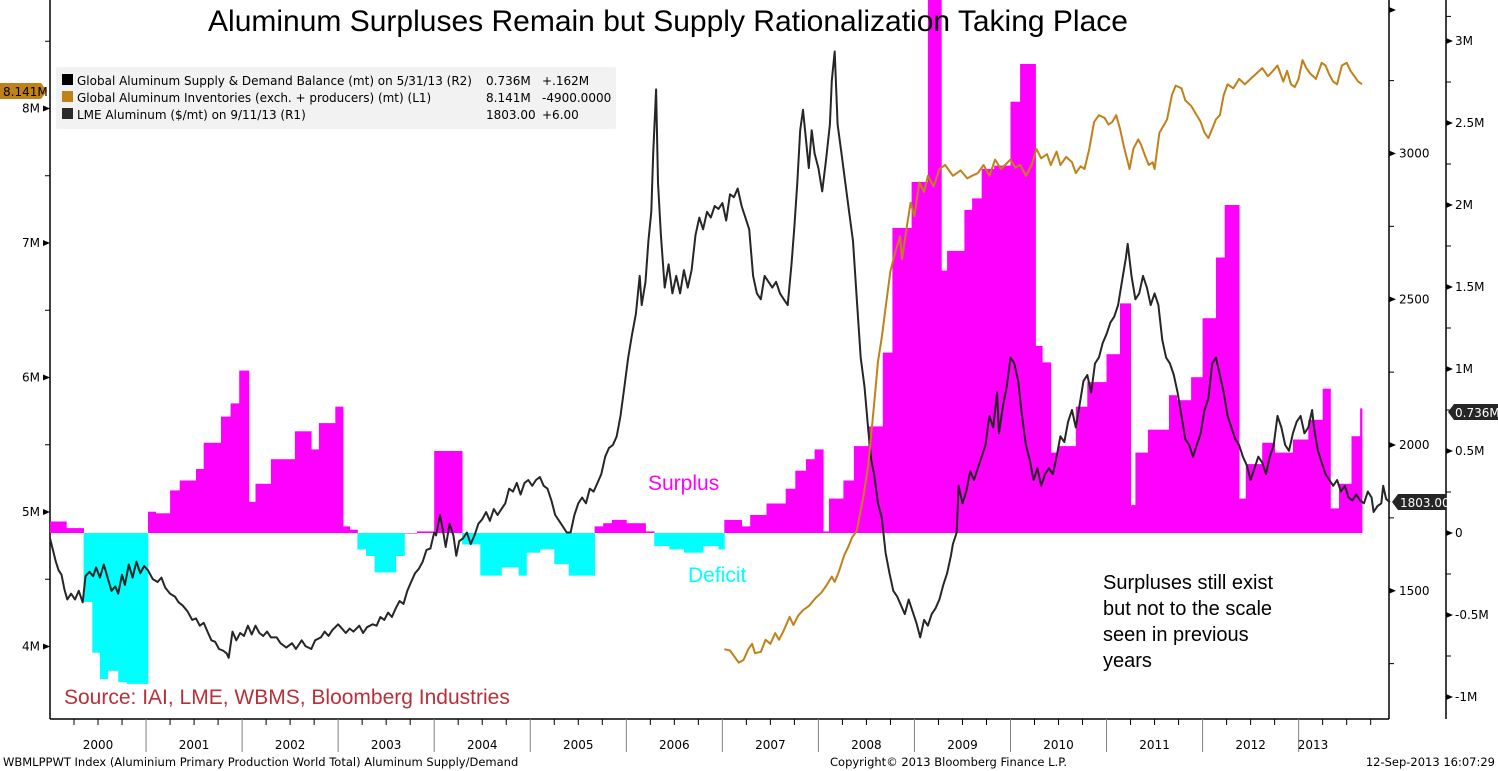 The width and height of the screenshot is (1498, 771). Describe the element at coordinates (1187, 609) in the screenshot. I see `note-line: but not to the scale` at that location.